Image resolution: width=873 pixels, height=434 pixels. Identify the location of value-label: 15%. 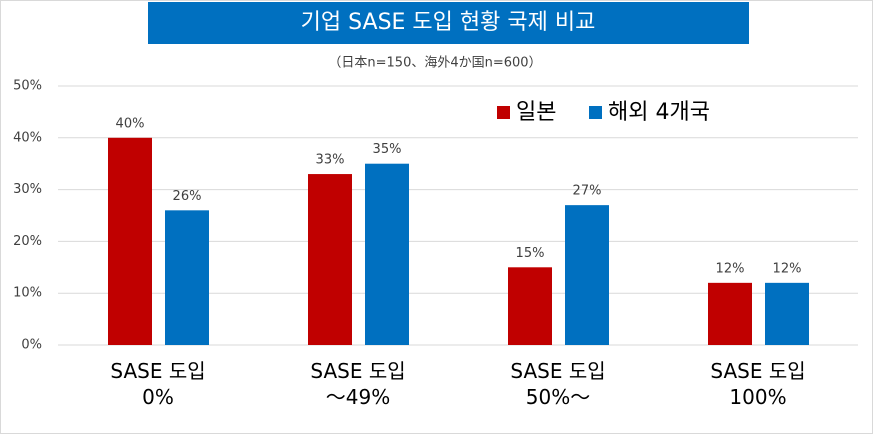
(530, 253).